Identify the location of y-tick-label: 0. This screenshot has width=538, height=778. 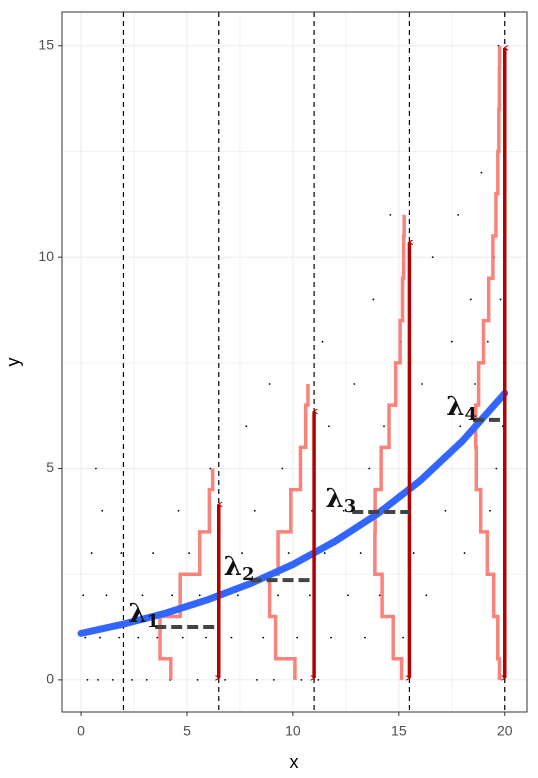
(50, 679).